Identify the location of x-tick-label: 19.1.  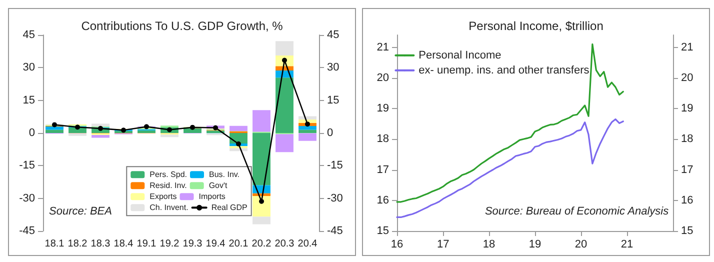
(146, 244).